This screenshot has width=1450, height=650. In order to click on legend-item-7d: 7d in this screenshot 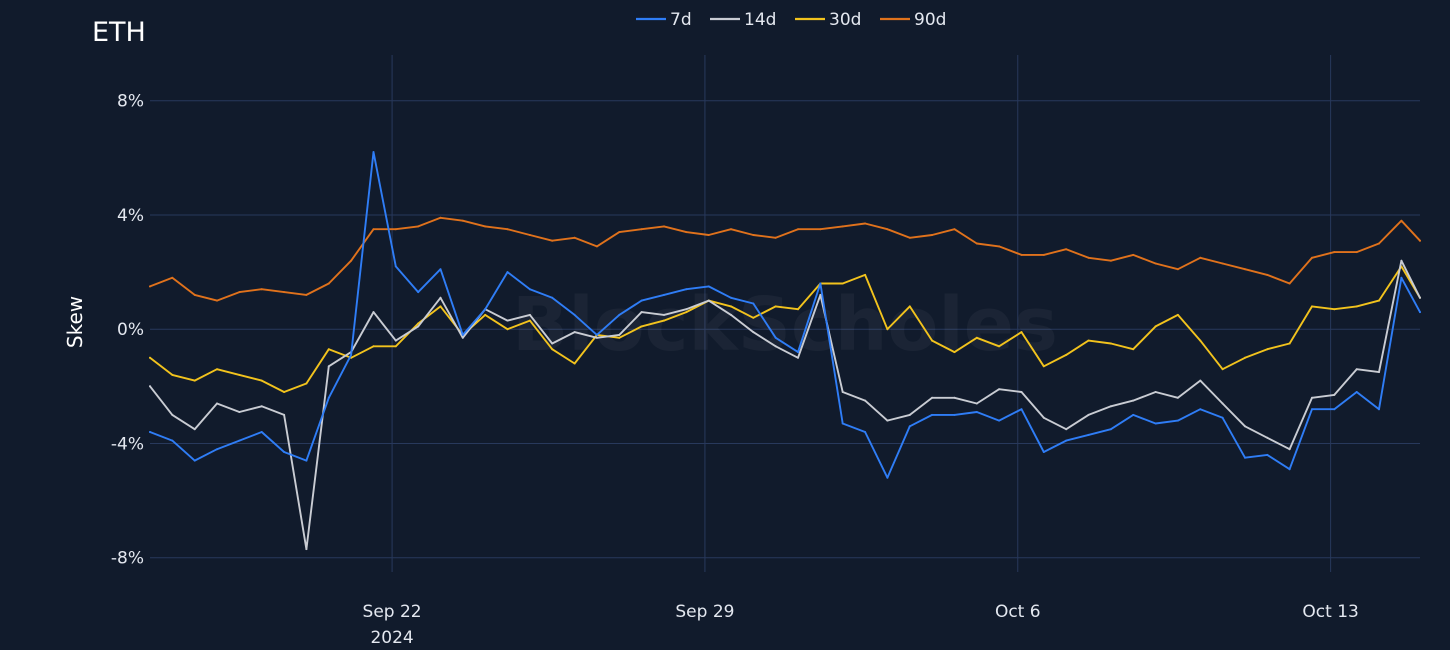, I will do `click(664, 20)`.